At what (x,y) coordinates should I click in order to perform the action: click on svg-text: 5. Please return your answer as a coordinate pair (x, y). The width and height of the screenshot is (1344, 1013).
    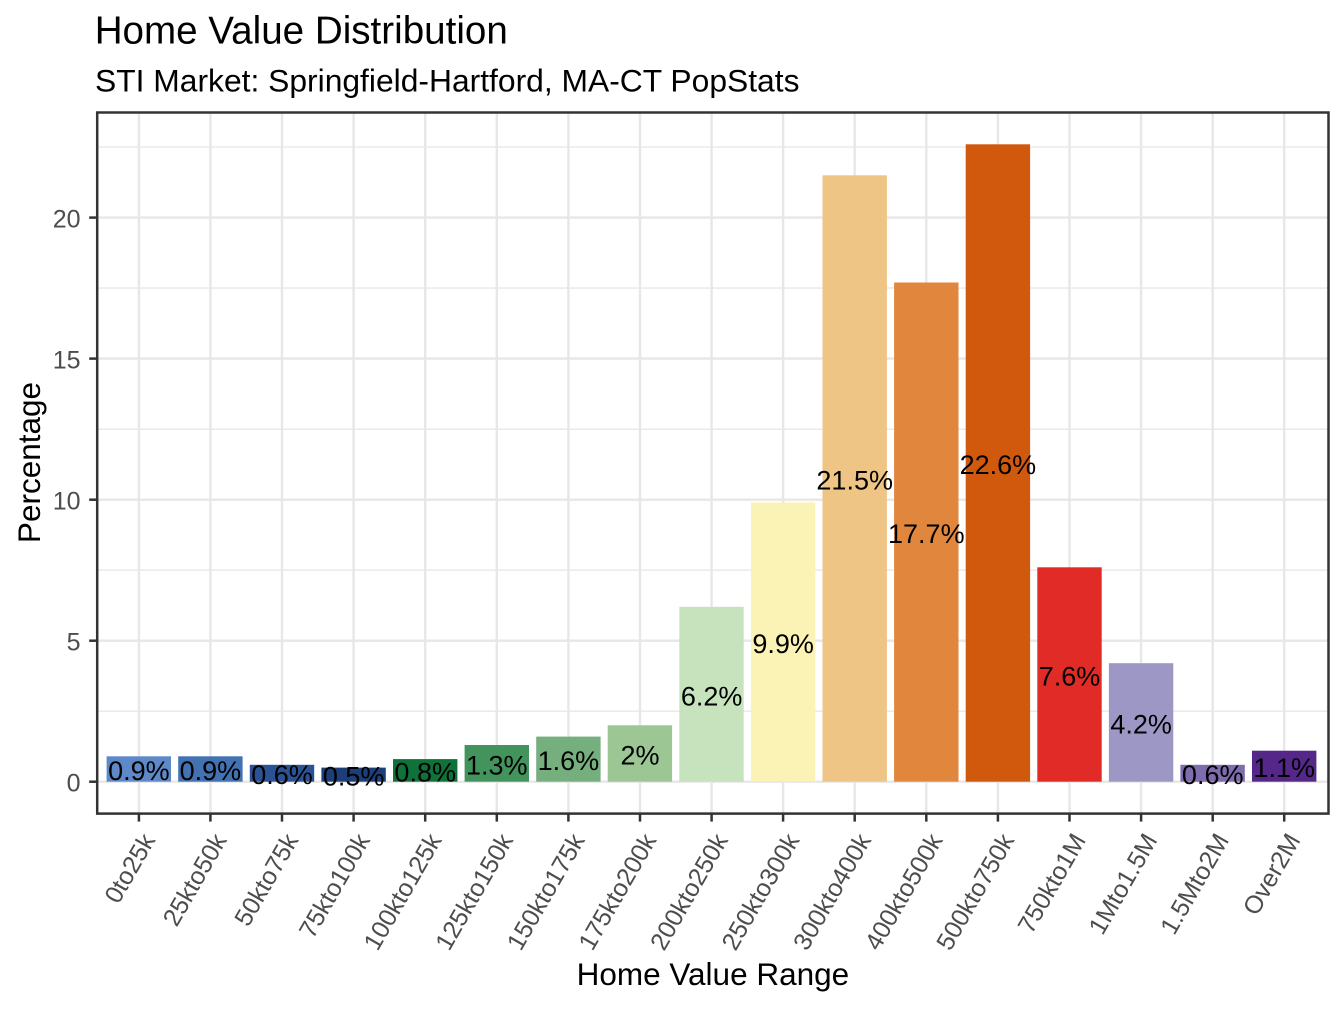
    Looking at the image, I should click on (74, 643).